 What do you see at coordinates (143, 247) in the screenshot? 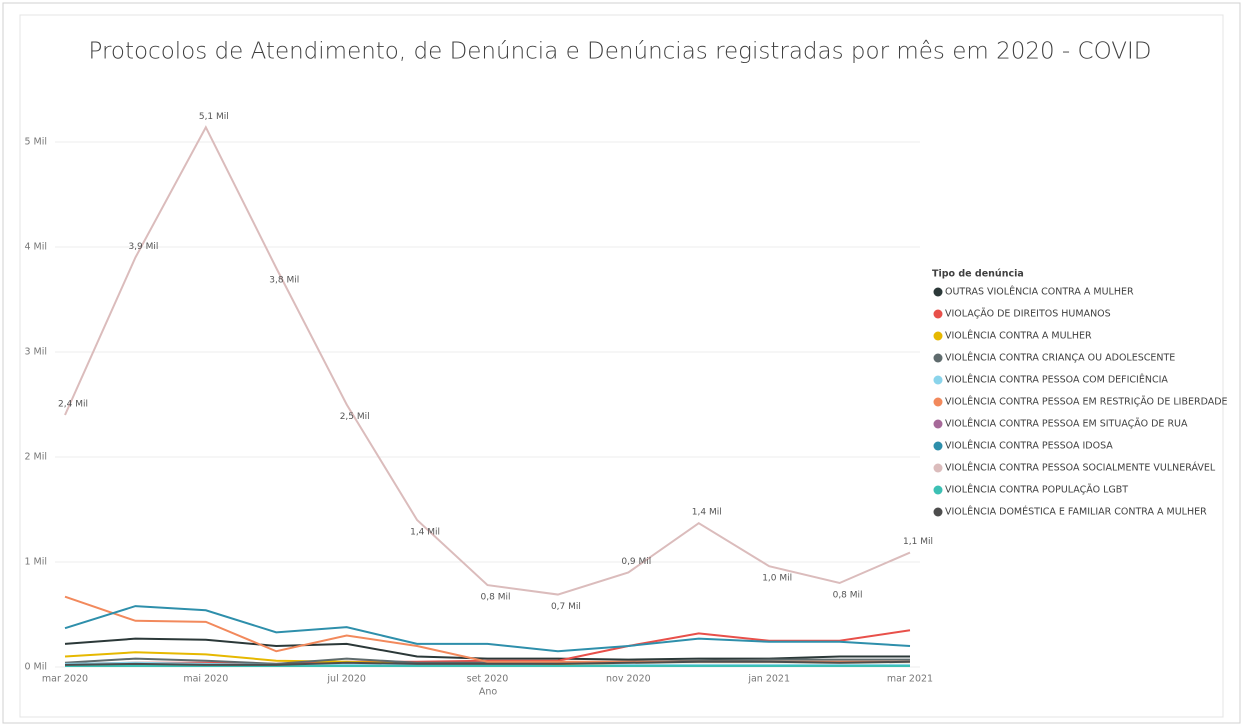
I see `data-label: 3,9 Mil` at bounding box center [143, 247].